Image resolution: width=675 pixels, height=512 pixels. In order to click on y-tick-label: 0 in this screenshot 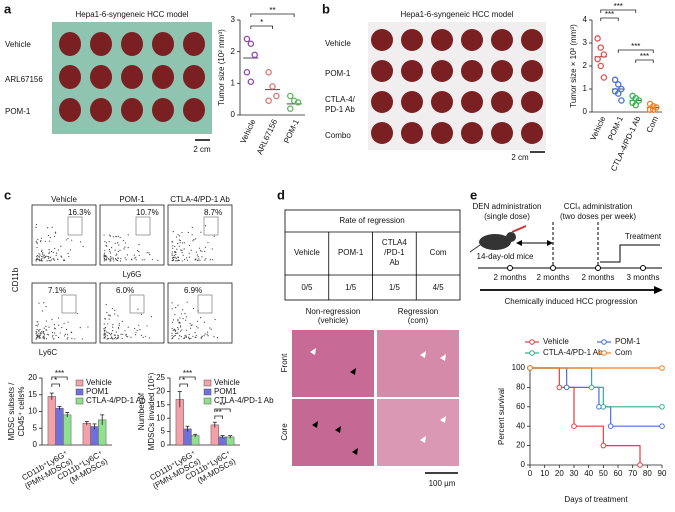, I will do `click(233, 114)`.